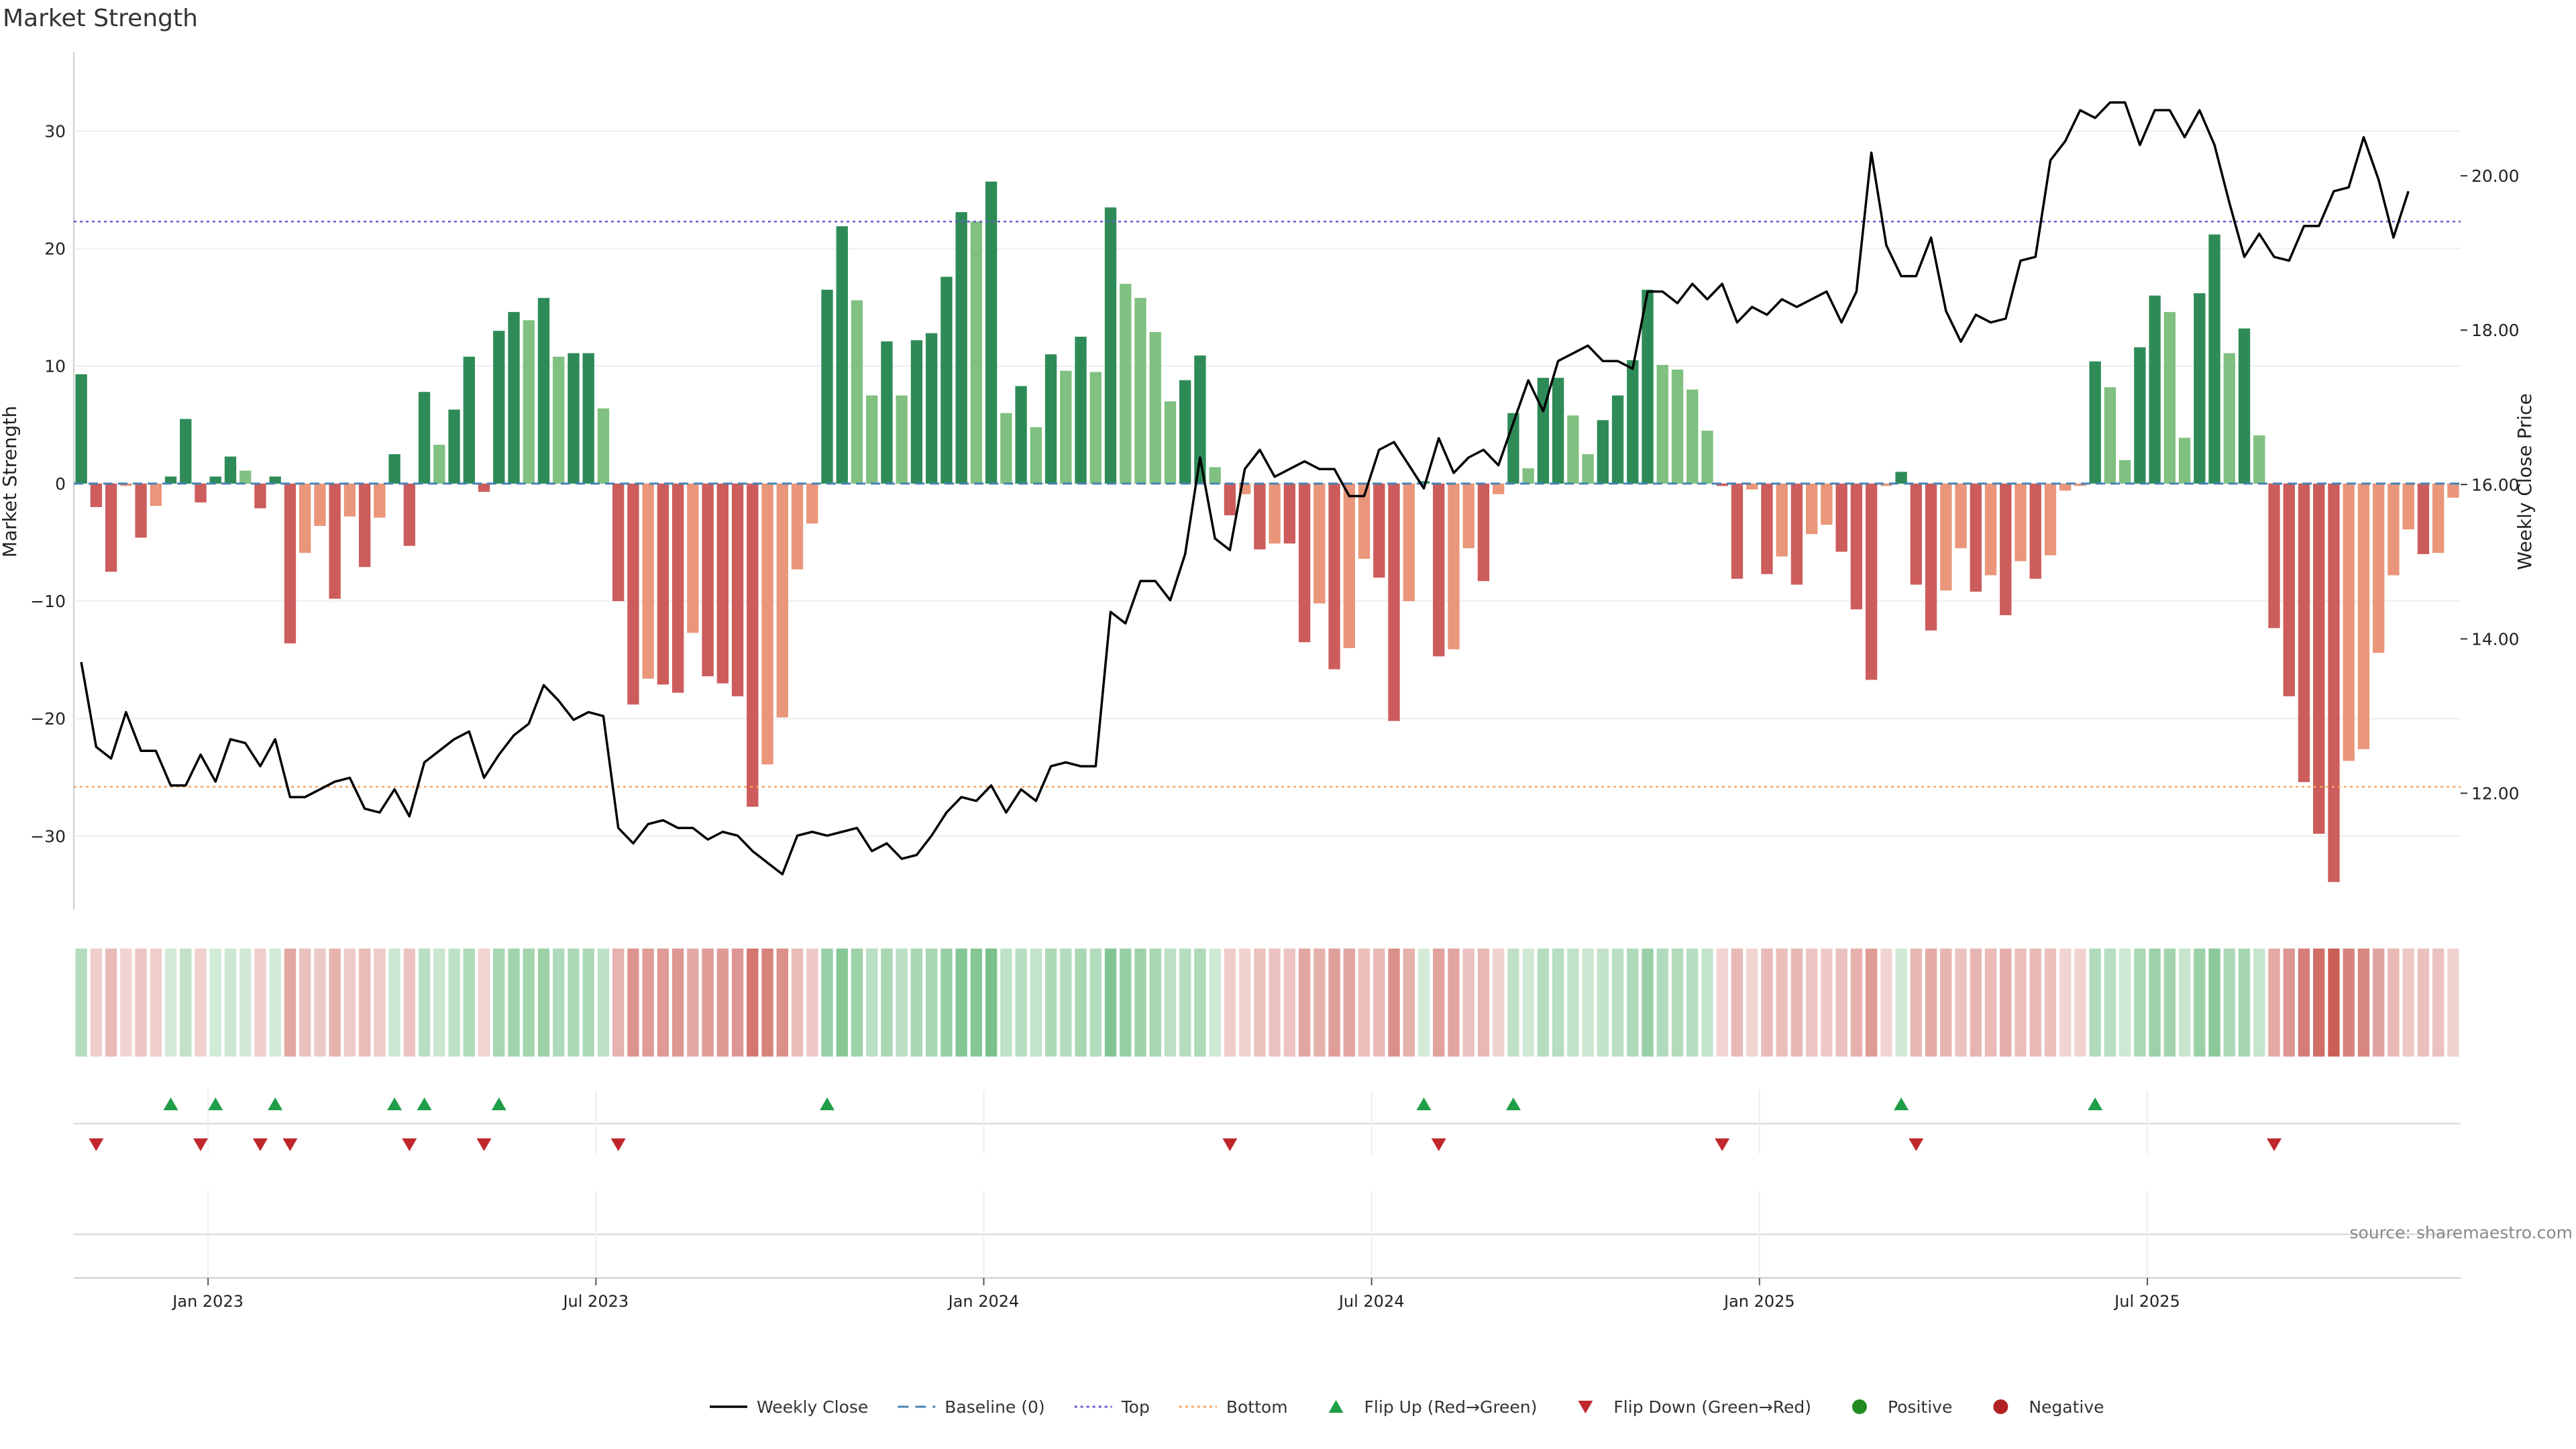  What do you see at coordinates (1267, 1003) in the screenshot?
I see `strength-heat-strip` at bounding box center [1267, 1003].